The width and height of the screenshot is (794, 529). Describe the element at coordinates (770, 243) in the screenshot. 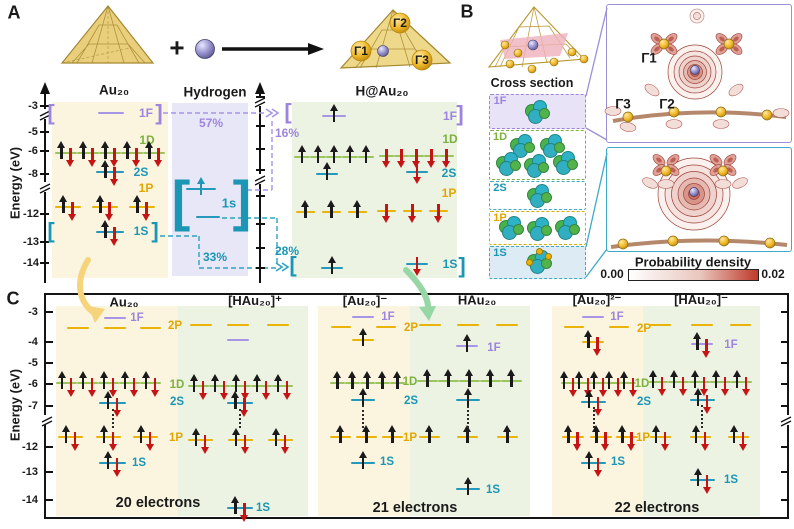

I see `gold-atom` at that location.